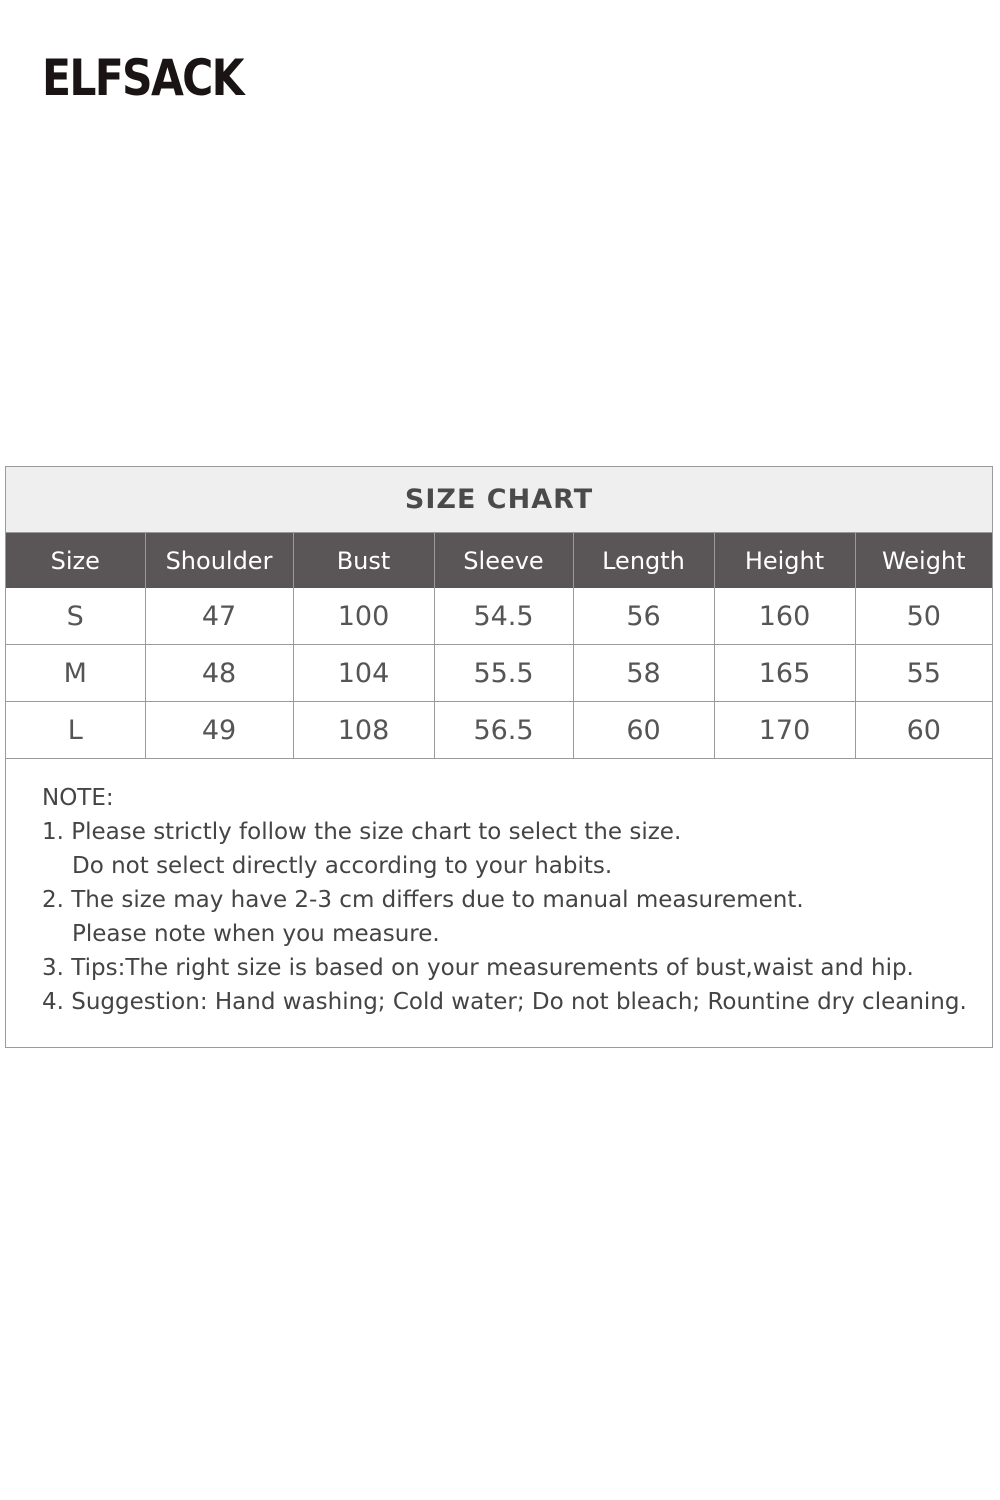  What do you see at coordinates (923, 673) in the screenshot?
I see `table-cell: 55` at bounding box center [923, 673].